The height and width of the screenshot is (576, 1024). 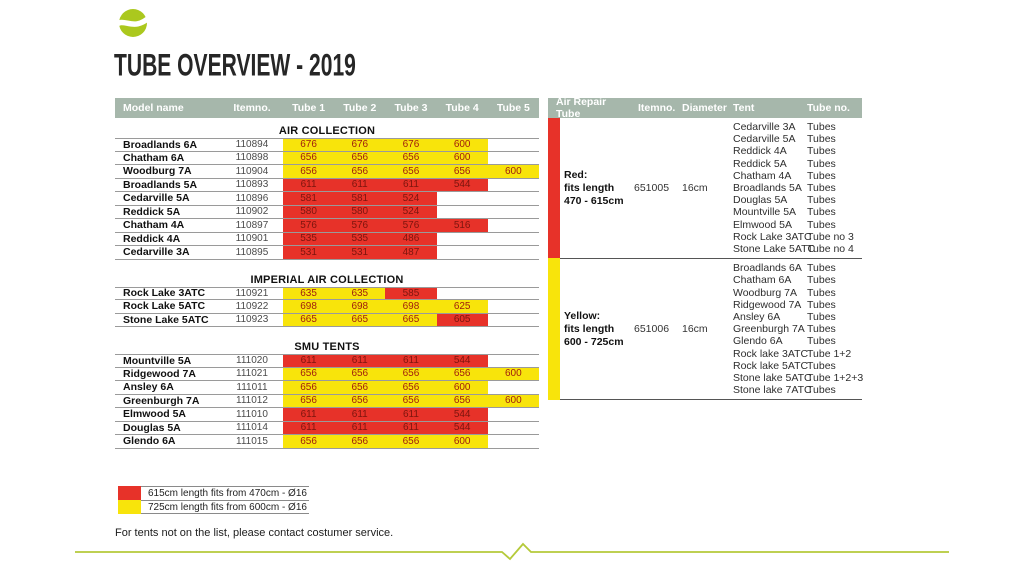 What do you see at coordinates (462, 319) in the screenshot?
I see `tube-cell: 605` at bounding box center [462, 319].